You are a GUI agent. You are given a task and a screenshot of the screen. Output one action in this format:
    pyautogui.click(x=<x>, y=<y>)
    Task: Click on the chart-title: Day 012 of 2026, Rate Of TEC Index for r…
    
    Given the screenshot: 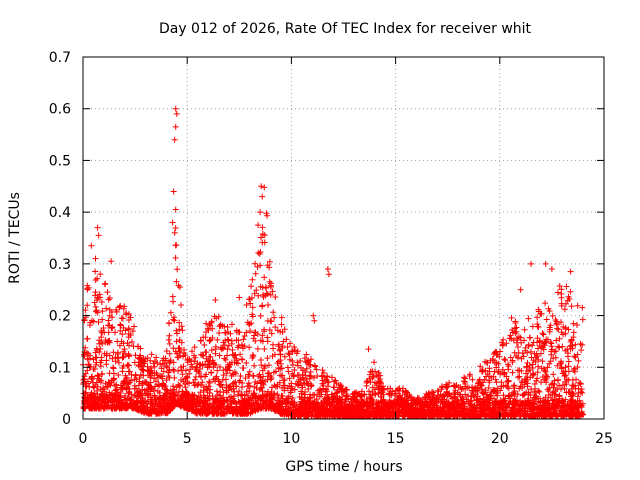 What is the action you would take?
    pyautogui.click(x=345, y=29)
    